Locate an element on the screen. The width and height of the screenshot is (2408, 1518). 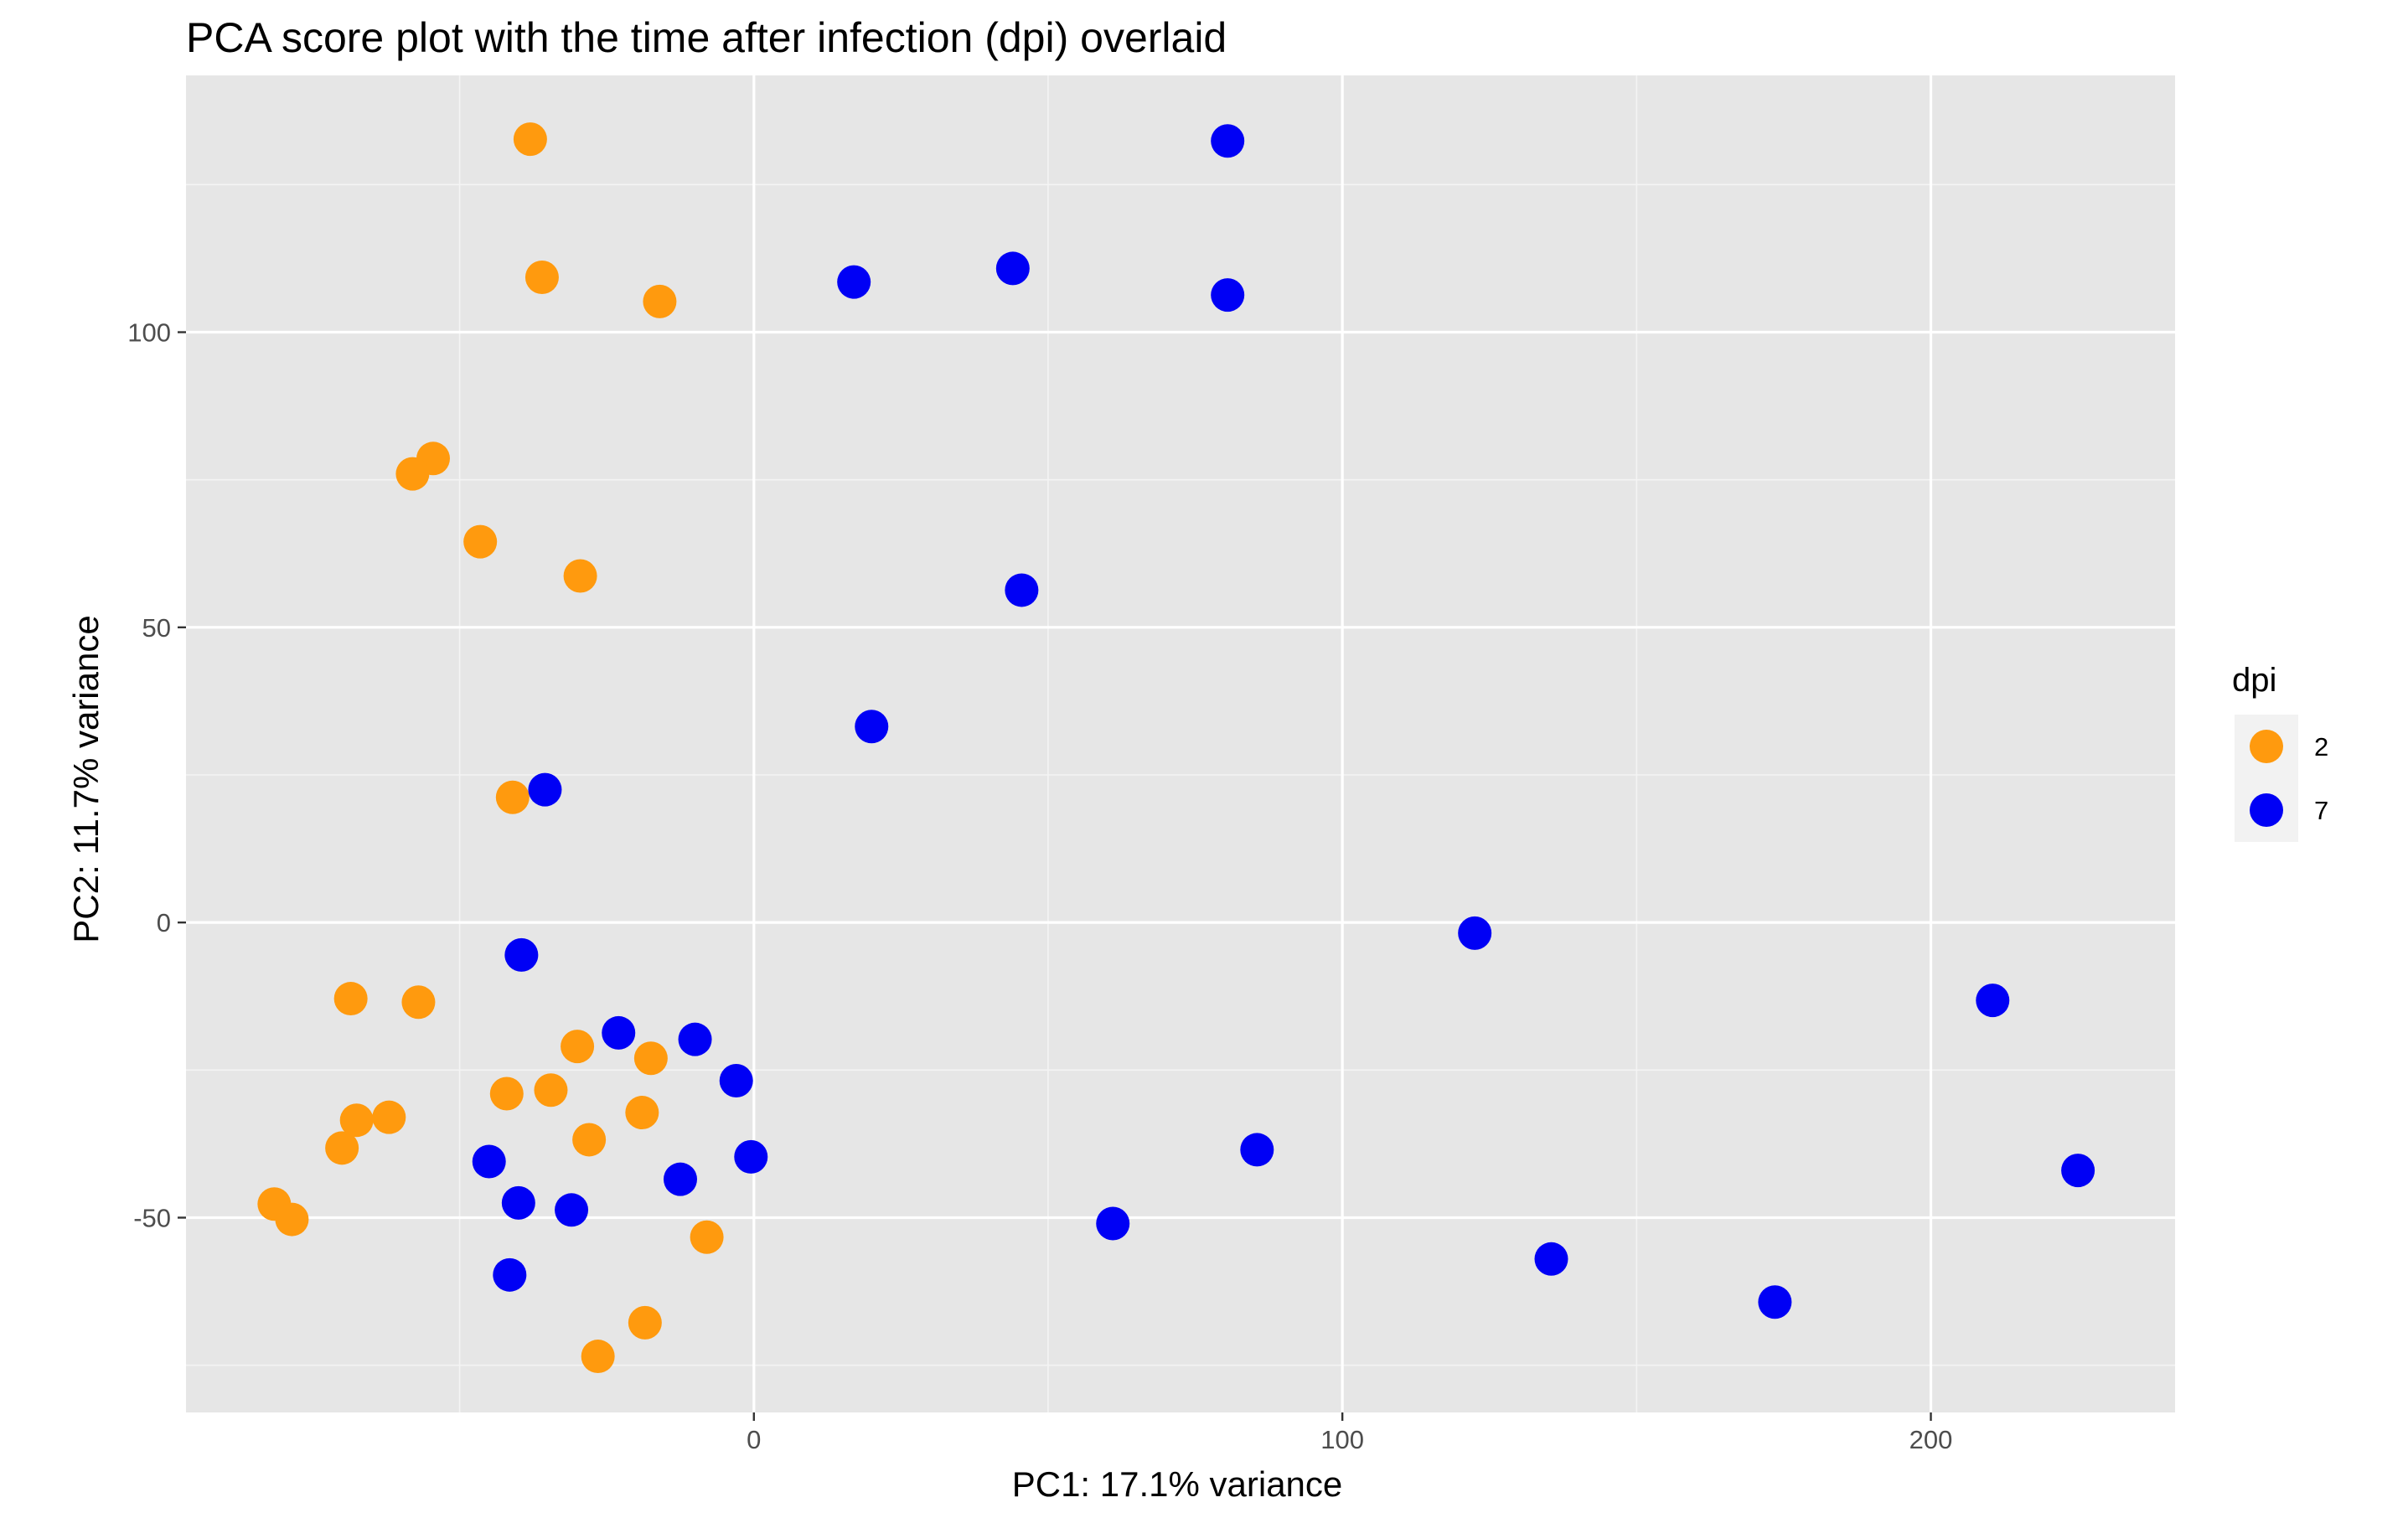
y-tick-label: 0 is located at coordinates (164, 922).